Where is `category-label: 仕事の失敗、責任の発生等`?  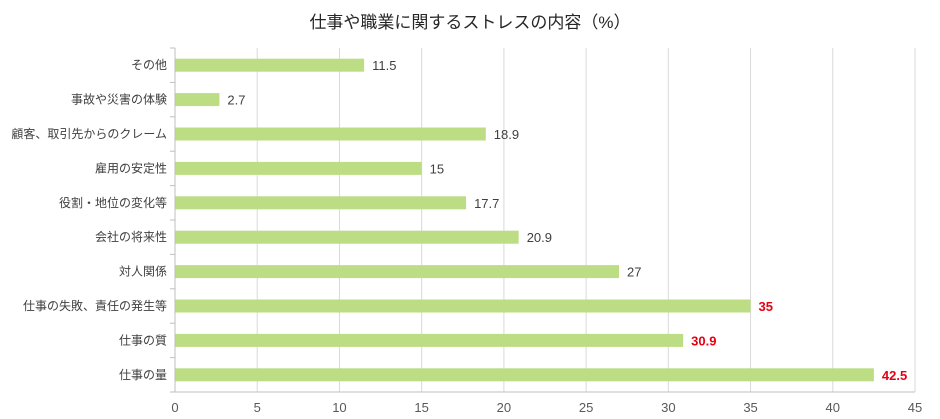
category-label: 仕事の失敗、責任の発生等 is located at coordinates (95, 305).